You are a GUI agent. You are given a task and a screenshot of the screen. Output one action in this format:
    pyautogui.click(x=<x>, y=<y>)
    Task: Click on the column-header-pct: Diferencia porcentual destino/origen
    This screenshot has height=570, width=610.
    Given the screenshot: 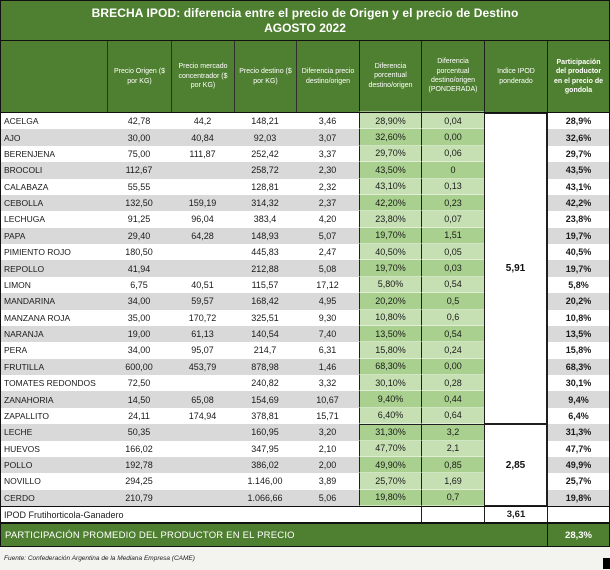 What is the action you would take?
    pyautogui.click(x=390, y=76)
    